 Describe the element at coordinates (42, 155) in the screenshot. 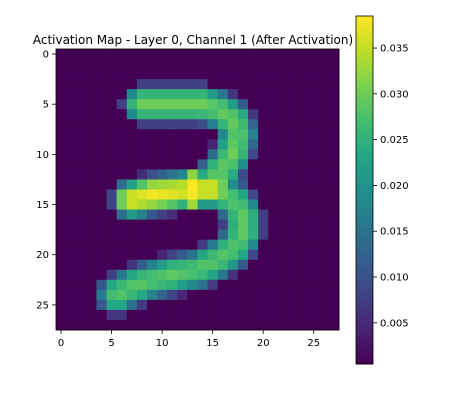

I see `y-tick-label: 10` at that location.